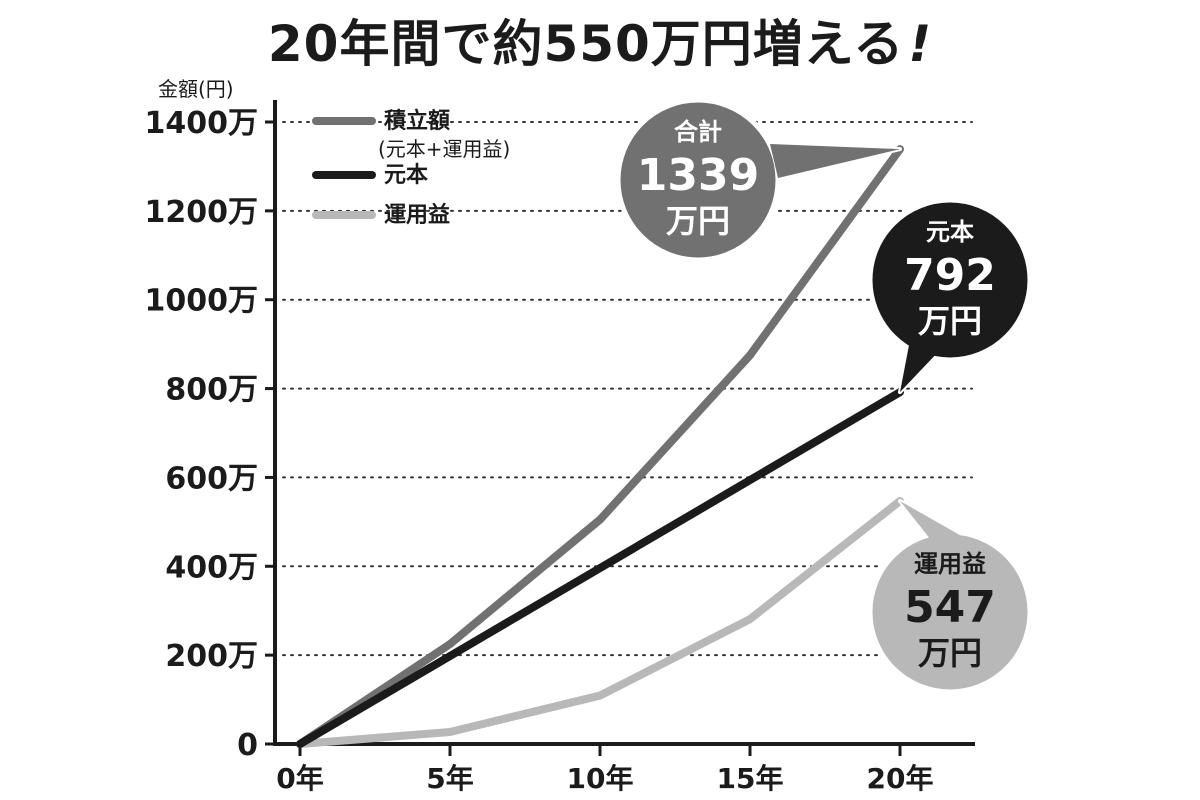 This screenshot has height=800, width=1200. I want to click on y-tick-label: 1000万, so click(202, 301).